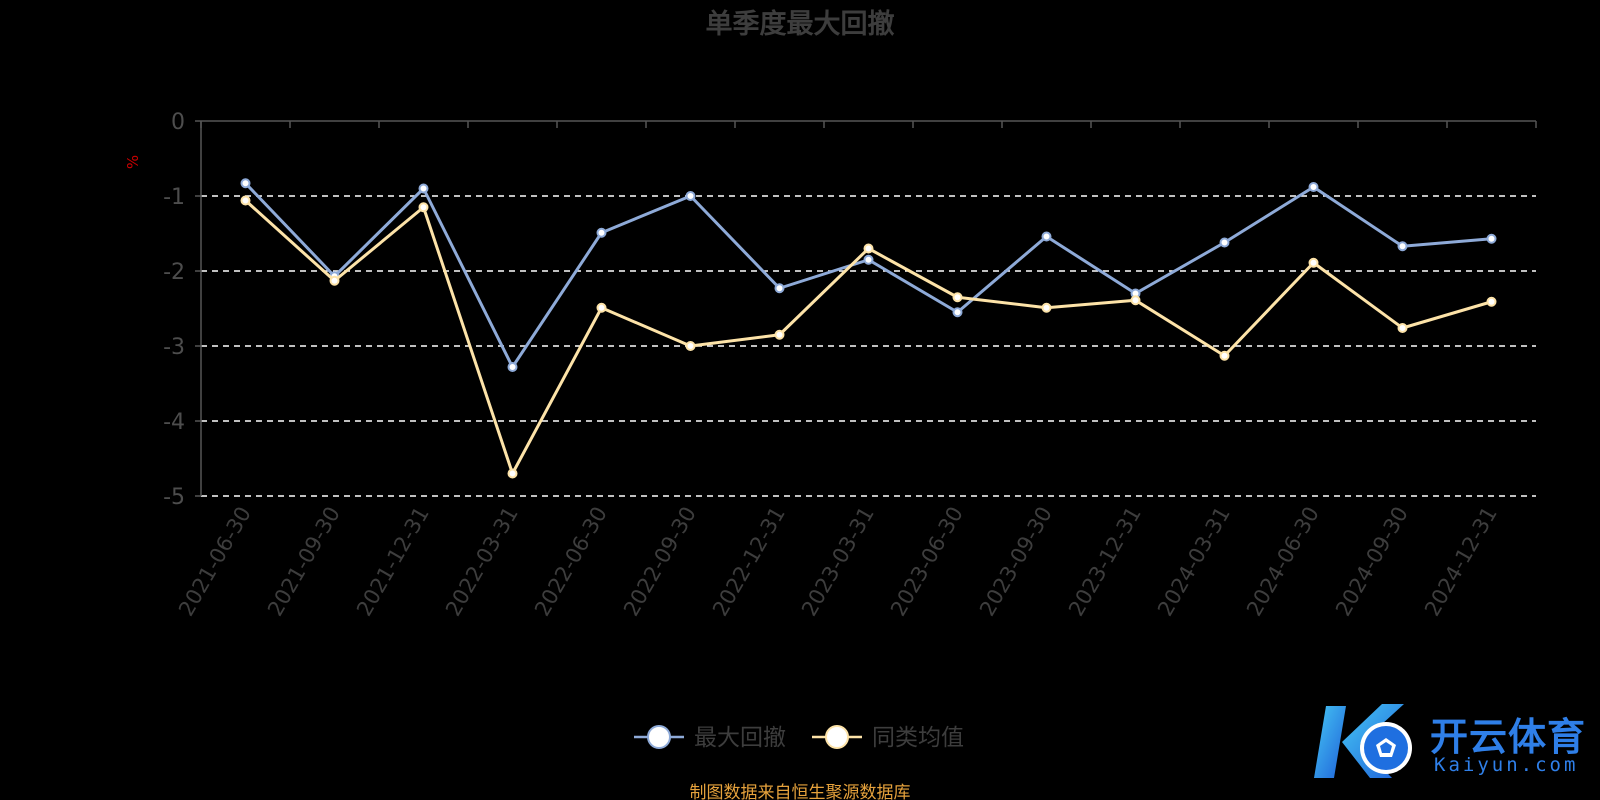 The width and height of the screenshot is (1600, 800). I want to click on x-tick-label: 2024-03-31, so click(1194, 562).